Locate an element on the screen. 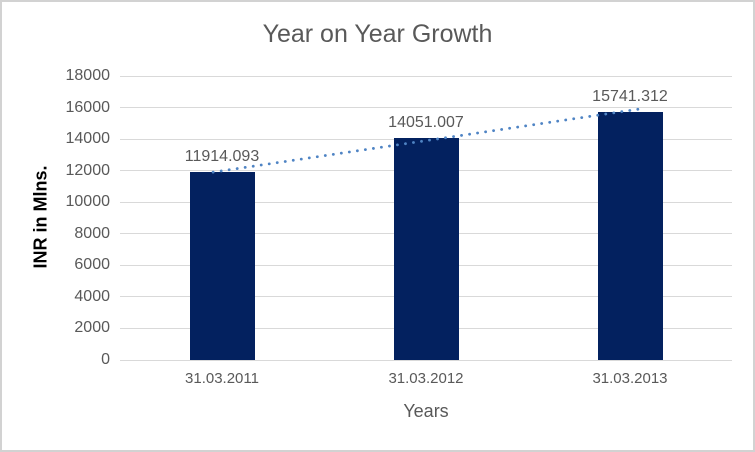  x-tick-label: 31.03.2011 is located at coordinates (222, 378).